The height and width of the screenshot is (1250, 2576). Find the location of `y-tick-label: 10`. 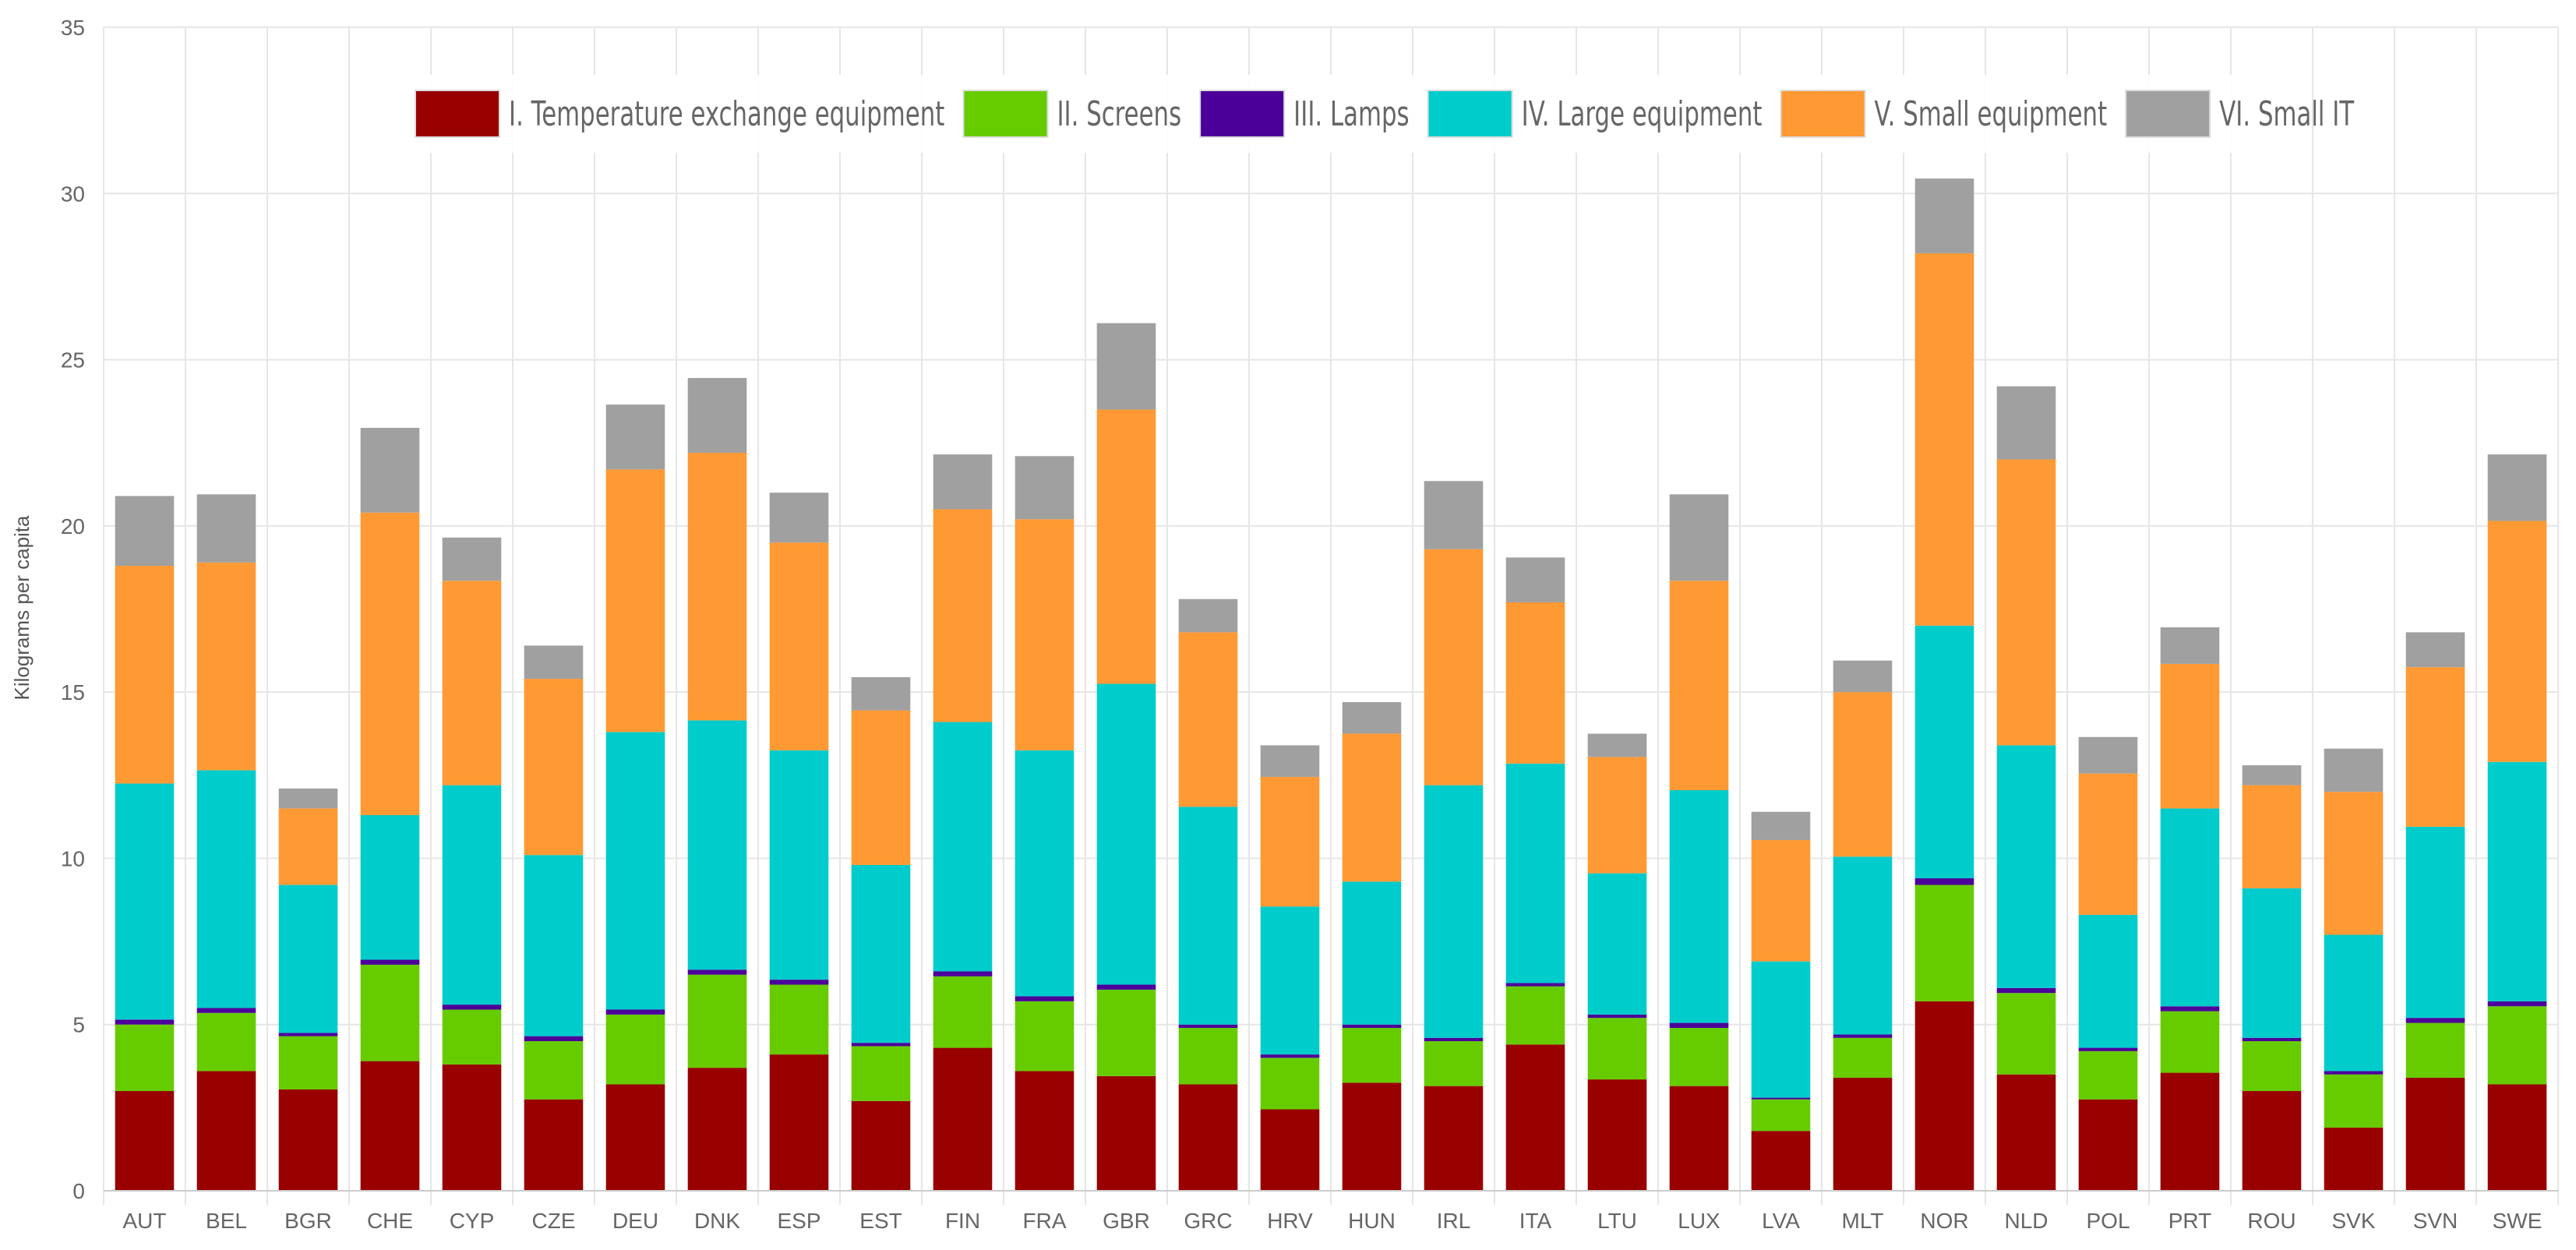

y-tick-label: 10 is located at coordinates (73, 858).